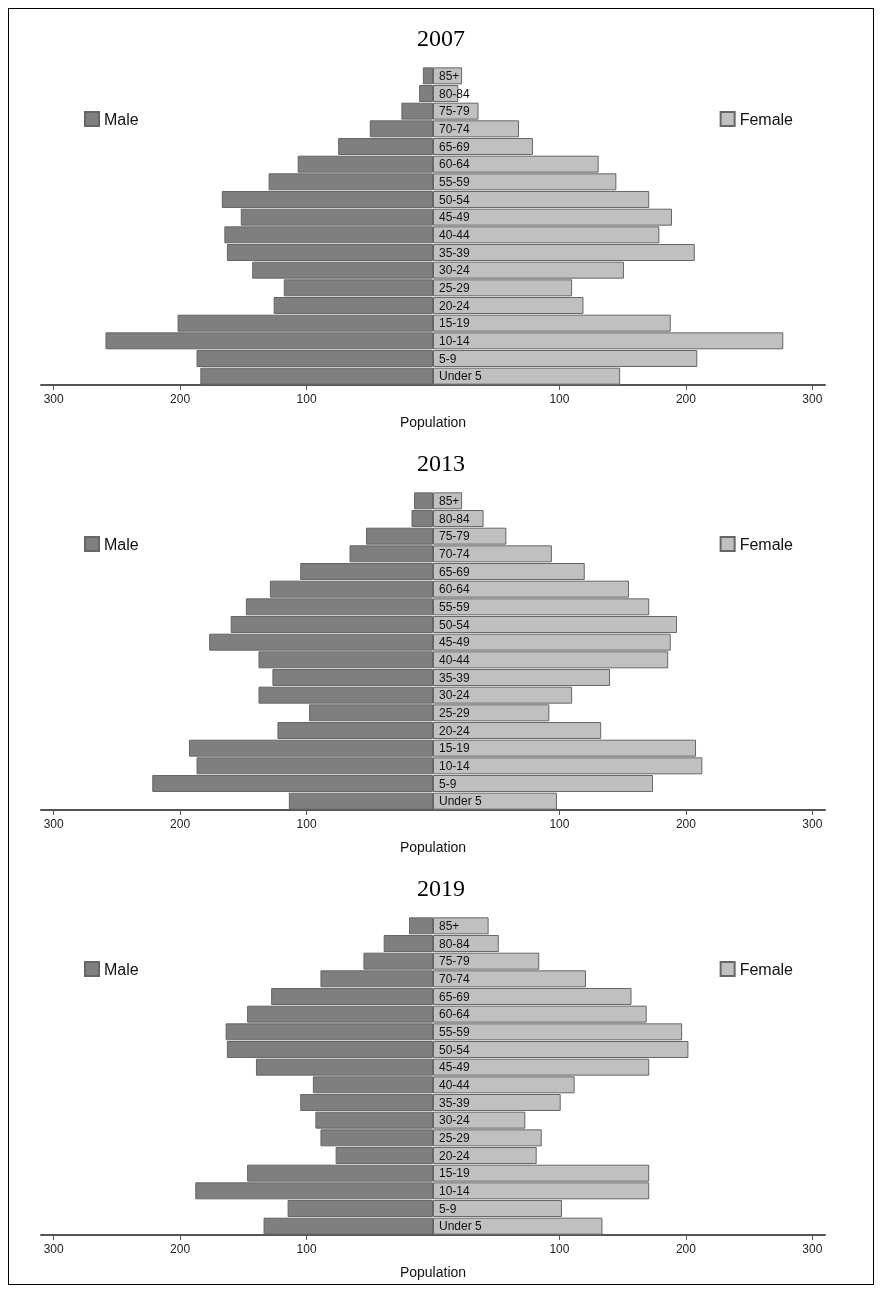  I want to click on chart-title: 2019, so click(441, 888).